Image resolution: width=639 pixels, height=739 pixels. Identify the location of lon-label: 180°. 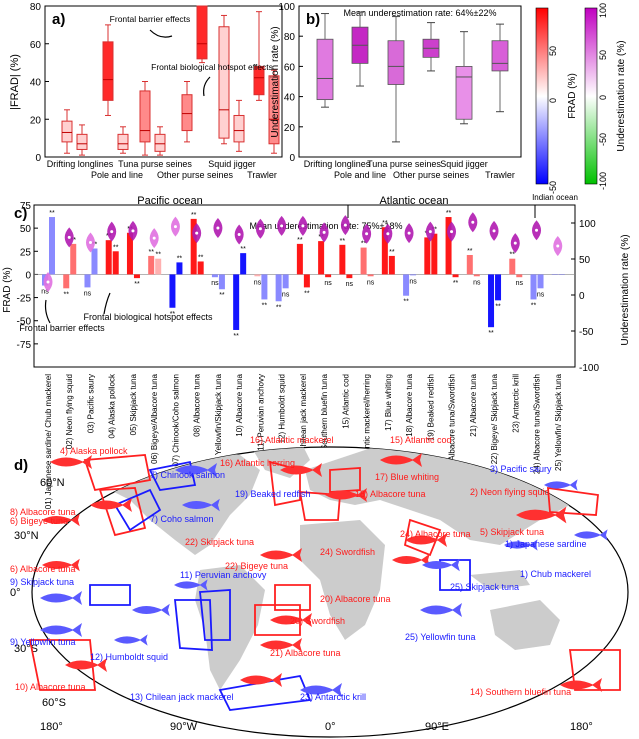
(51, 727).